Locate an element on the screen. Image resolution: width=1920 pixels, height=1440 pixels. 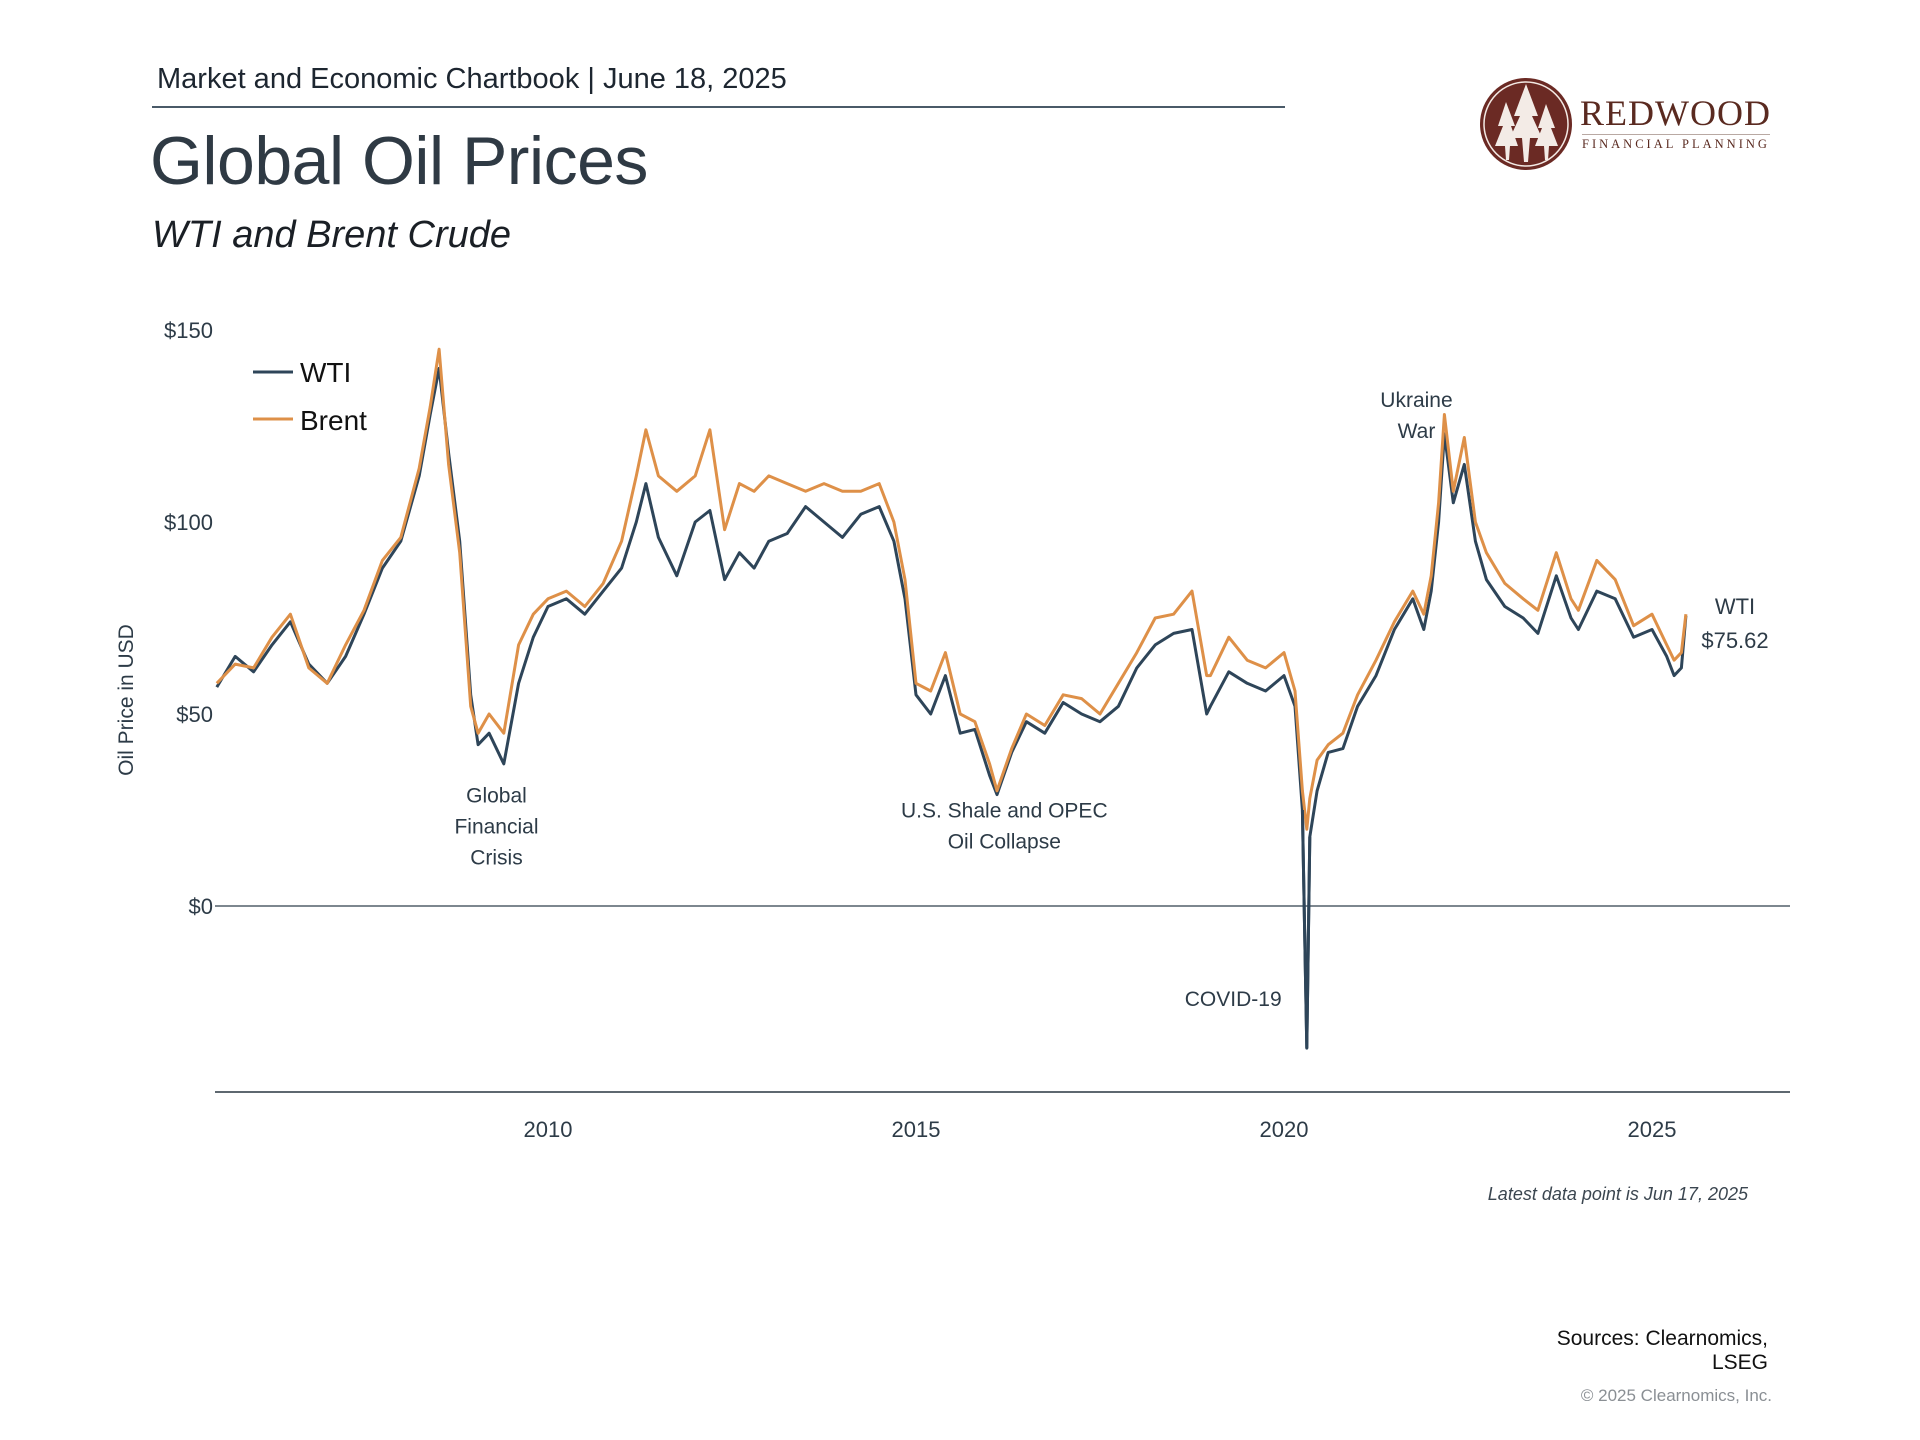
x-tick-label: 2020 is located at coordinates (1284, 1129).